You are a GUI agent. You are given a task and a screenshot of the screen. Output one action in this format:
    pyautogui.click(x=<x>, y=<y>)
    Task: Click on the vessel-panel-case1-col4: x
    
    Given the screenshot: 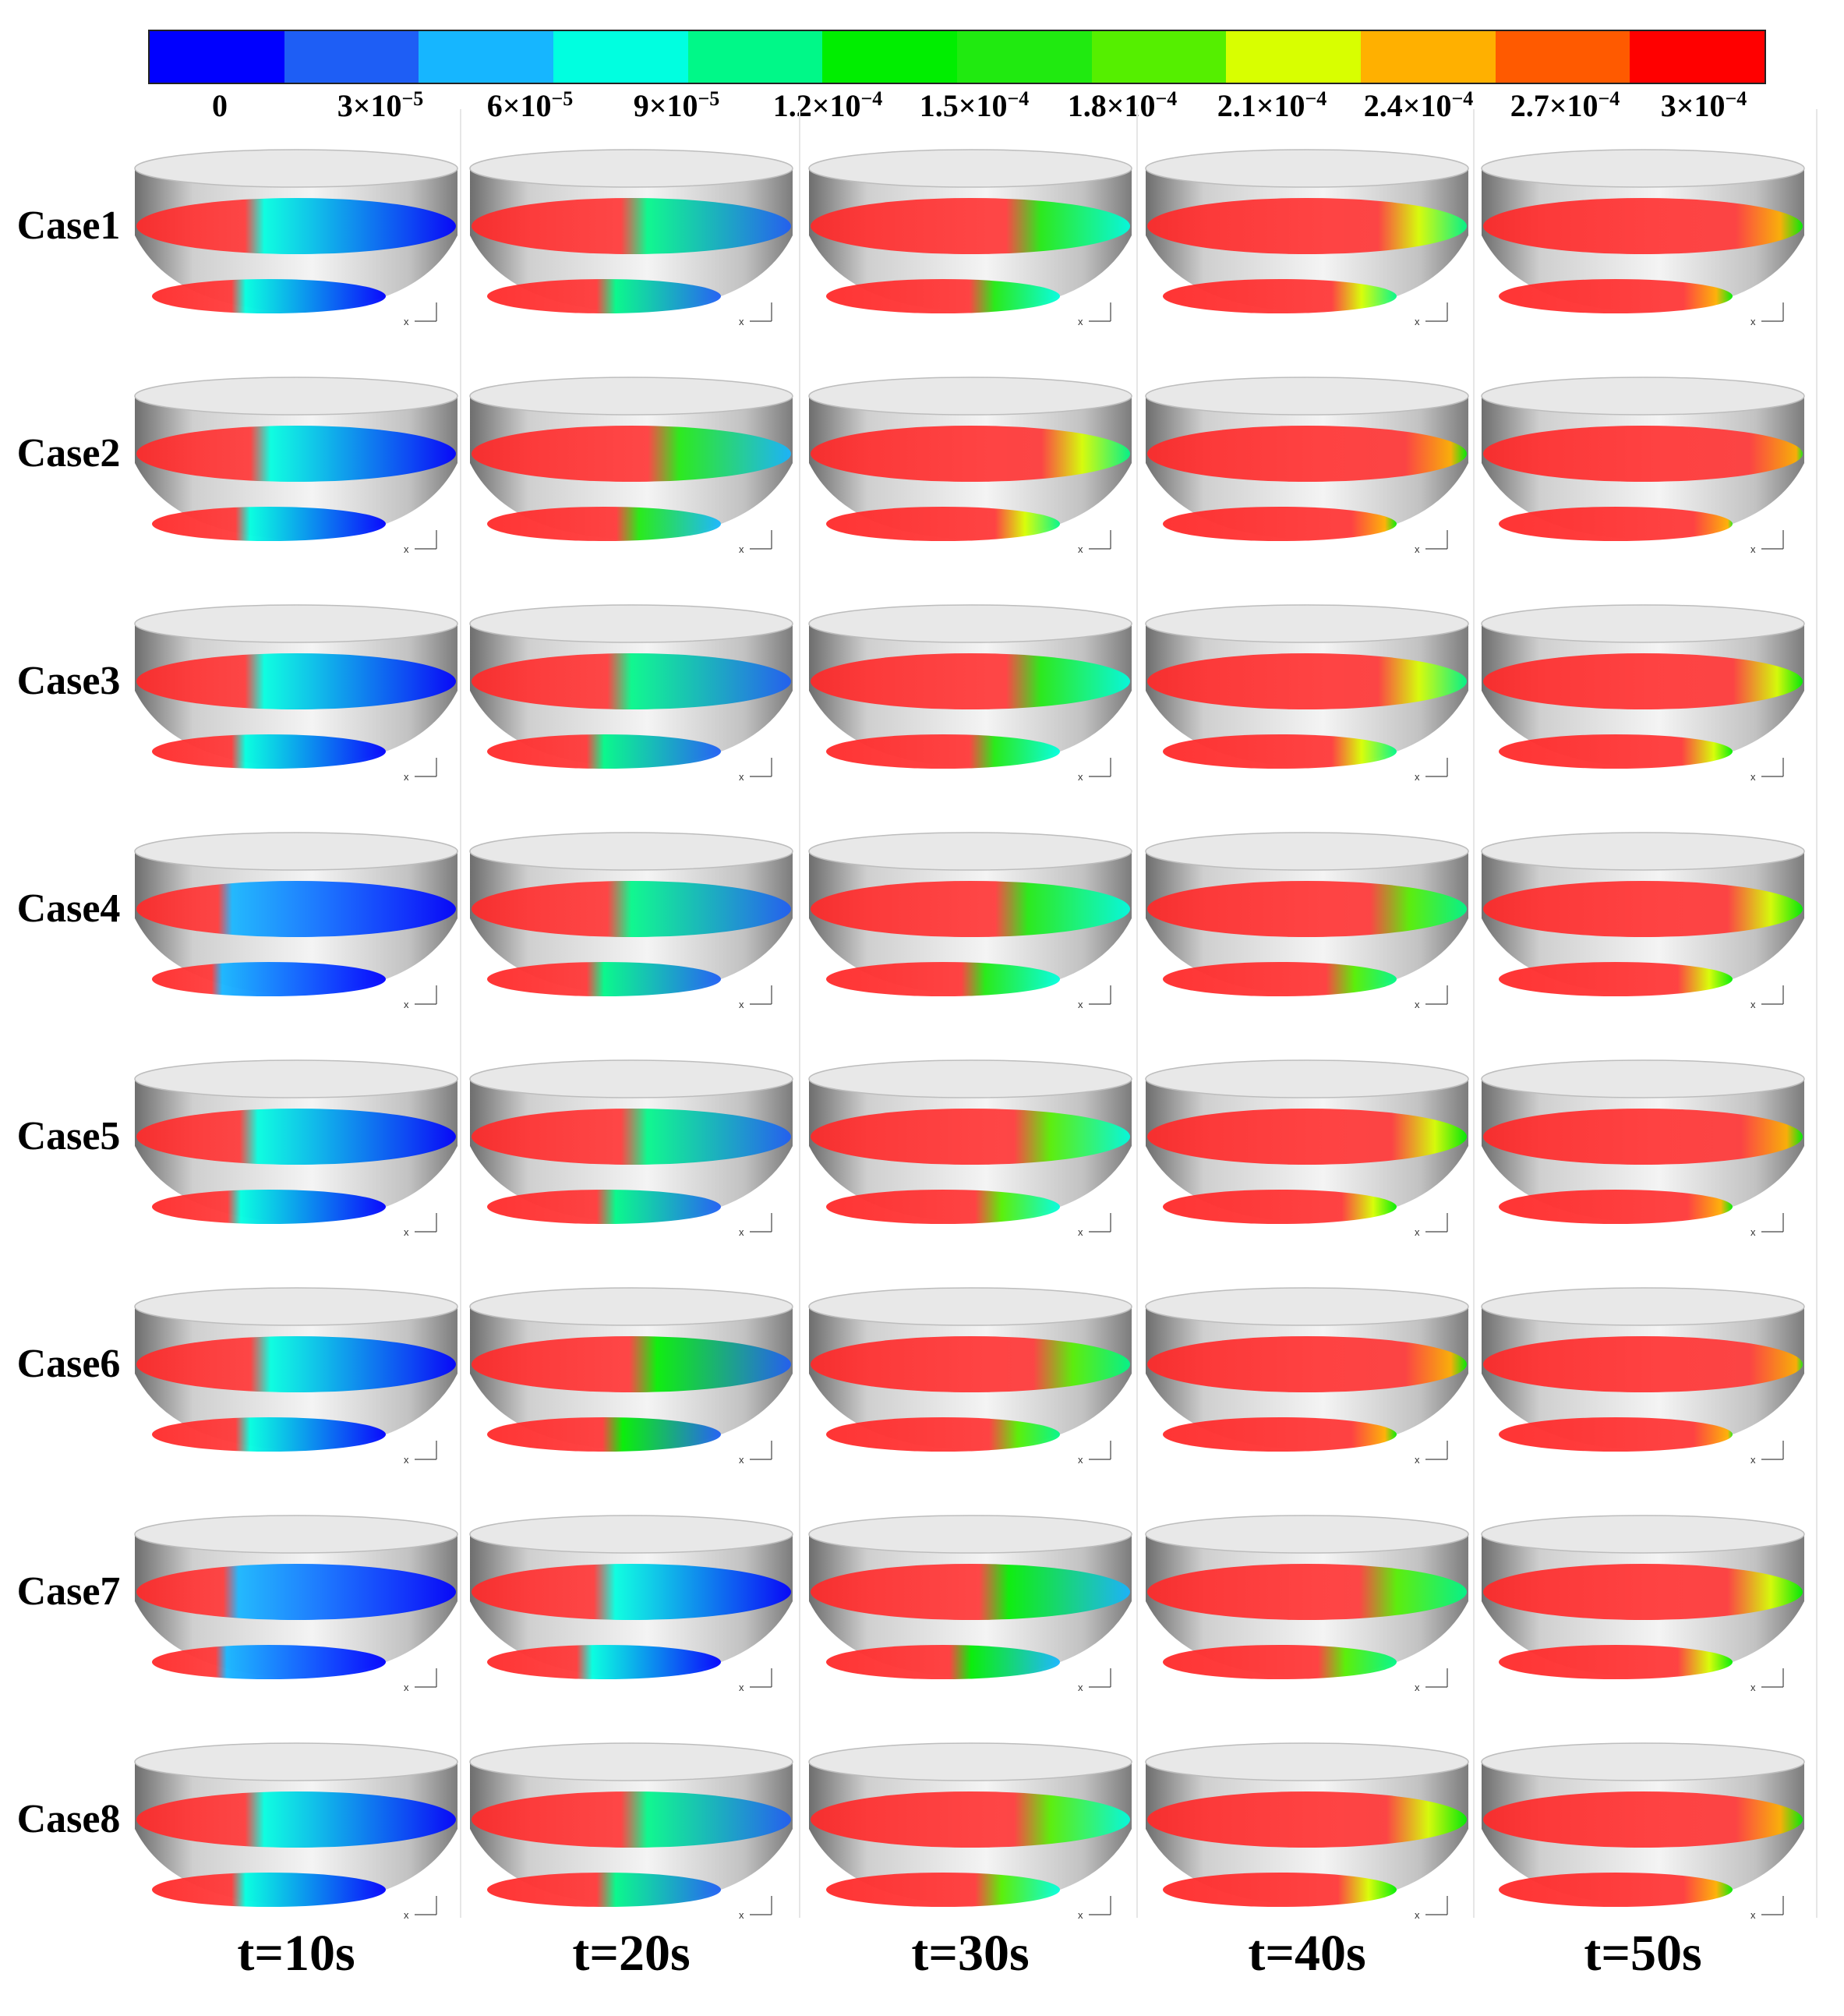 What is the action you would take?
    pyautogui.click(x=1307, y=238)
    